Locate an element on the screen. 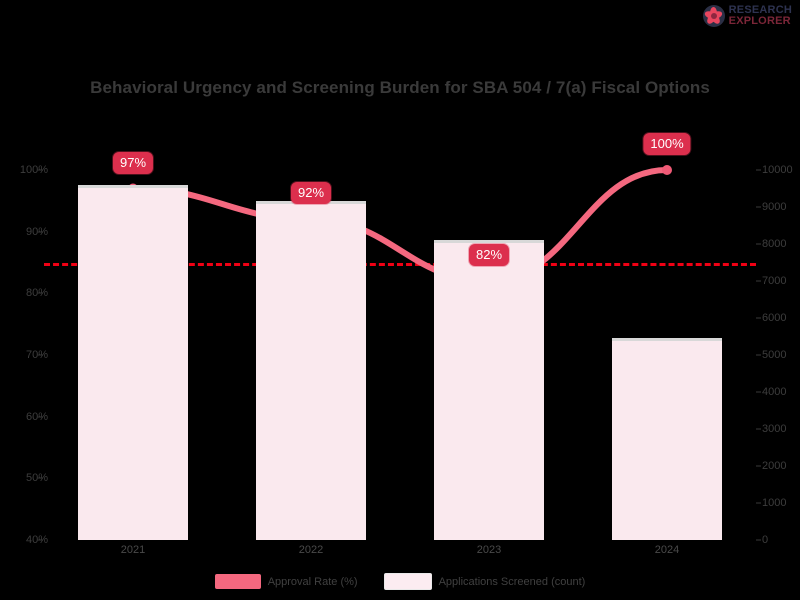  y-axis-left-tick-1: 90% is located at coordinates (36, 231).